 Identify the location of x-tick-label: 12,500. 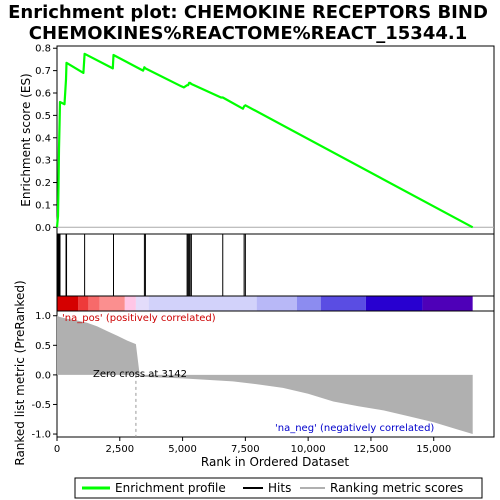
(370, 449).